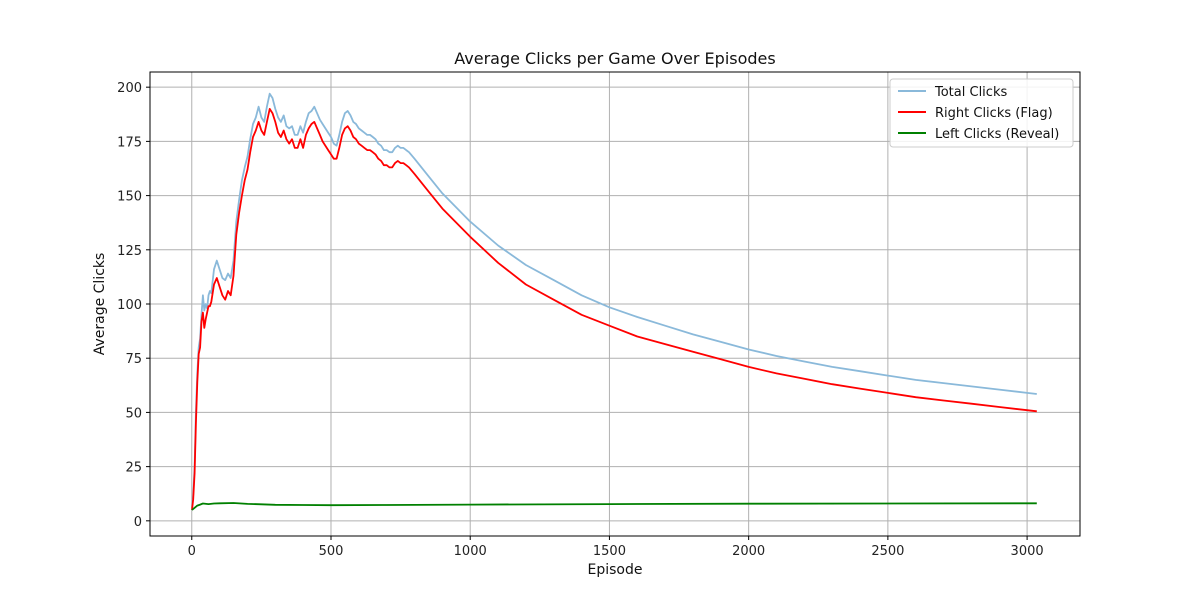  Describe the element at coordinates (133, 413) in the screenshot. I see `y-tick-label: 50` at that location.